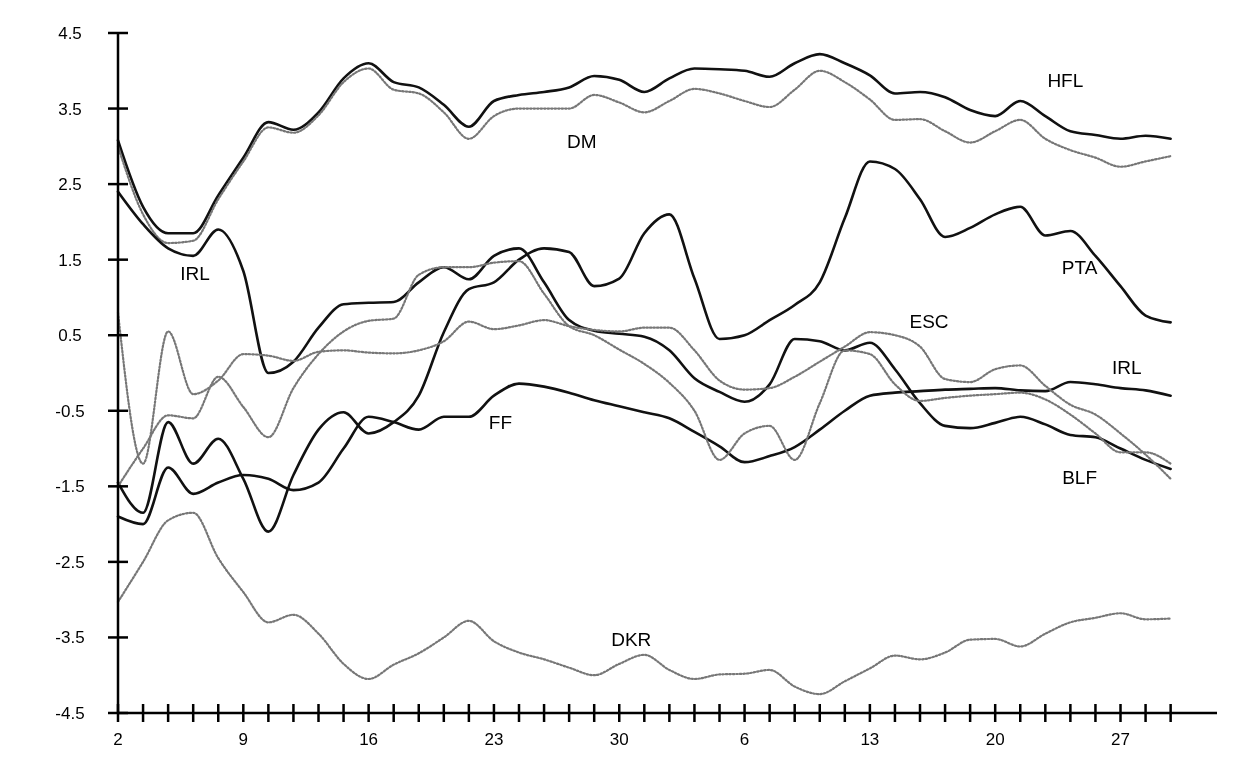 The height and width of the screenshot is (760, 1233). Describe the element at coordinates (70, 109) in the screenshot. I see `y-tick-label: 3.5` at that location.